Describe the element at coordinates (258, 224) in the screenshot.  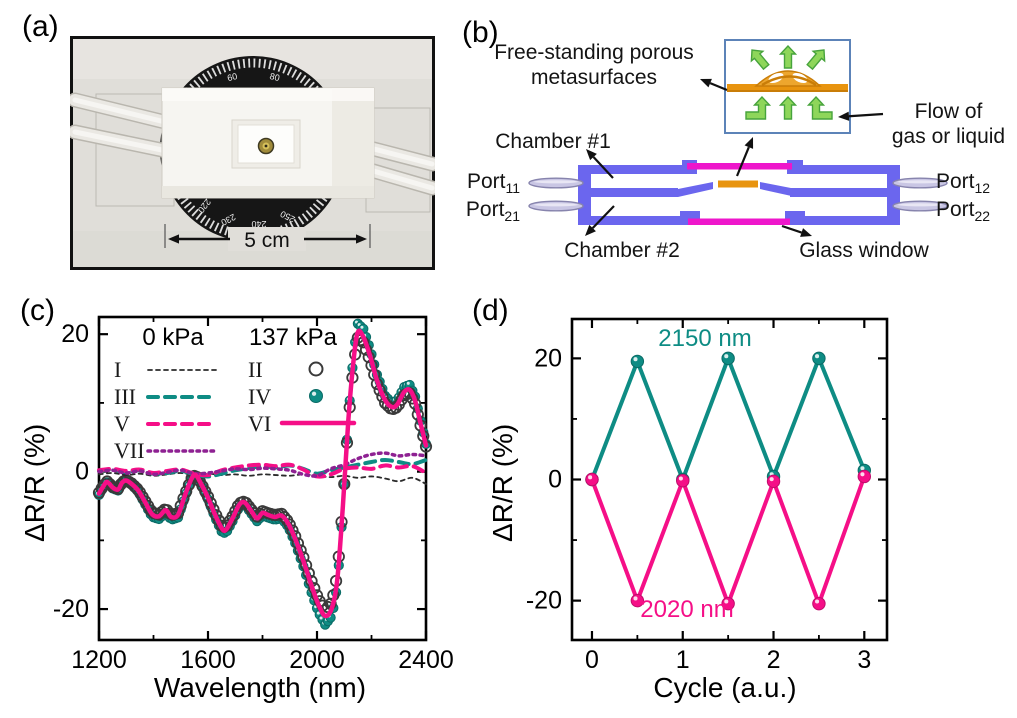
I see `svg-text: 240` at that location.